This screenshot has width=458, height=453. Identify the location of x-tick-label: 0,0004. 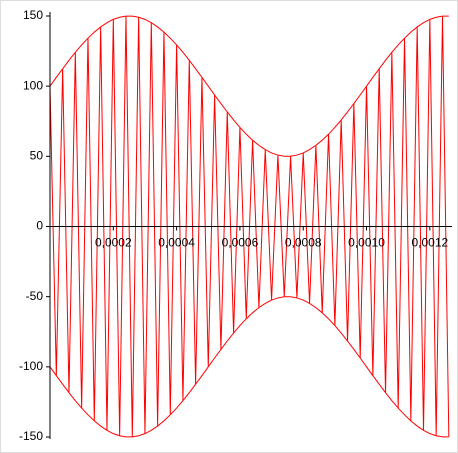
(176, 243).